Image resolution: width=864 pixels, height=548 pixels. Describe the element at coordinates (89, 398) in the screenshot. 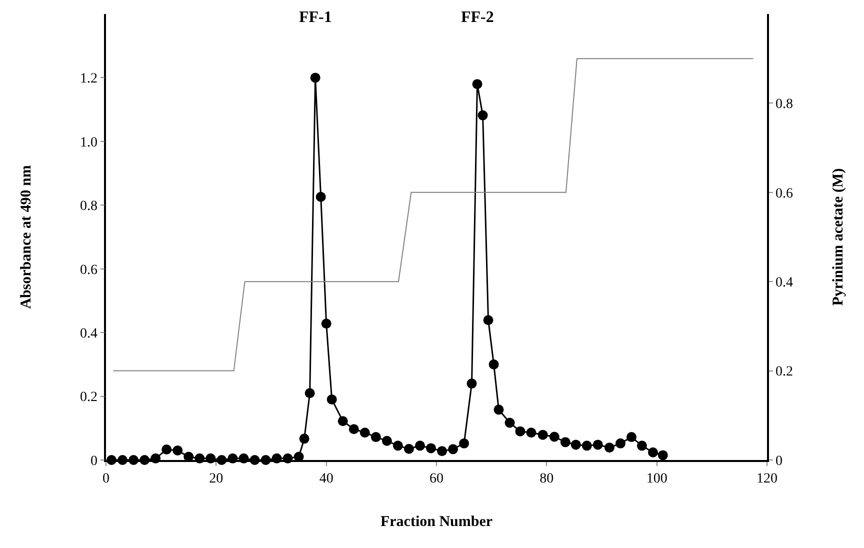

I see `y-tick-label: 0.2` at that location.